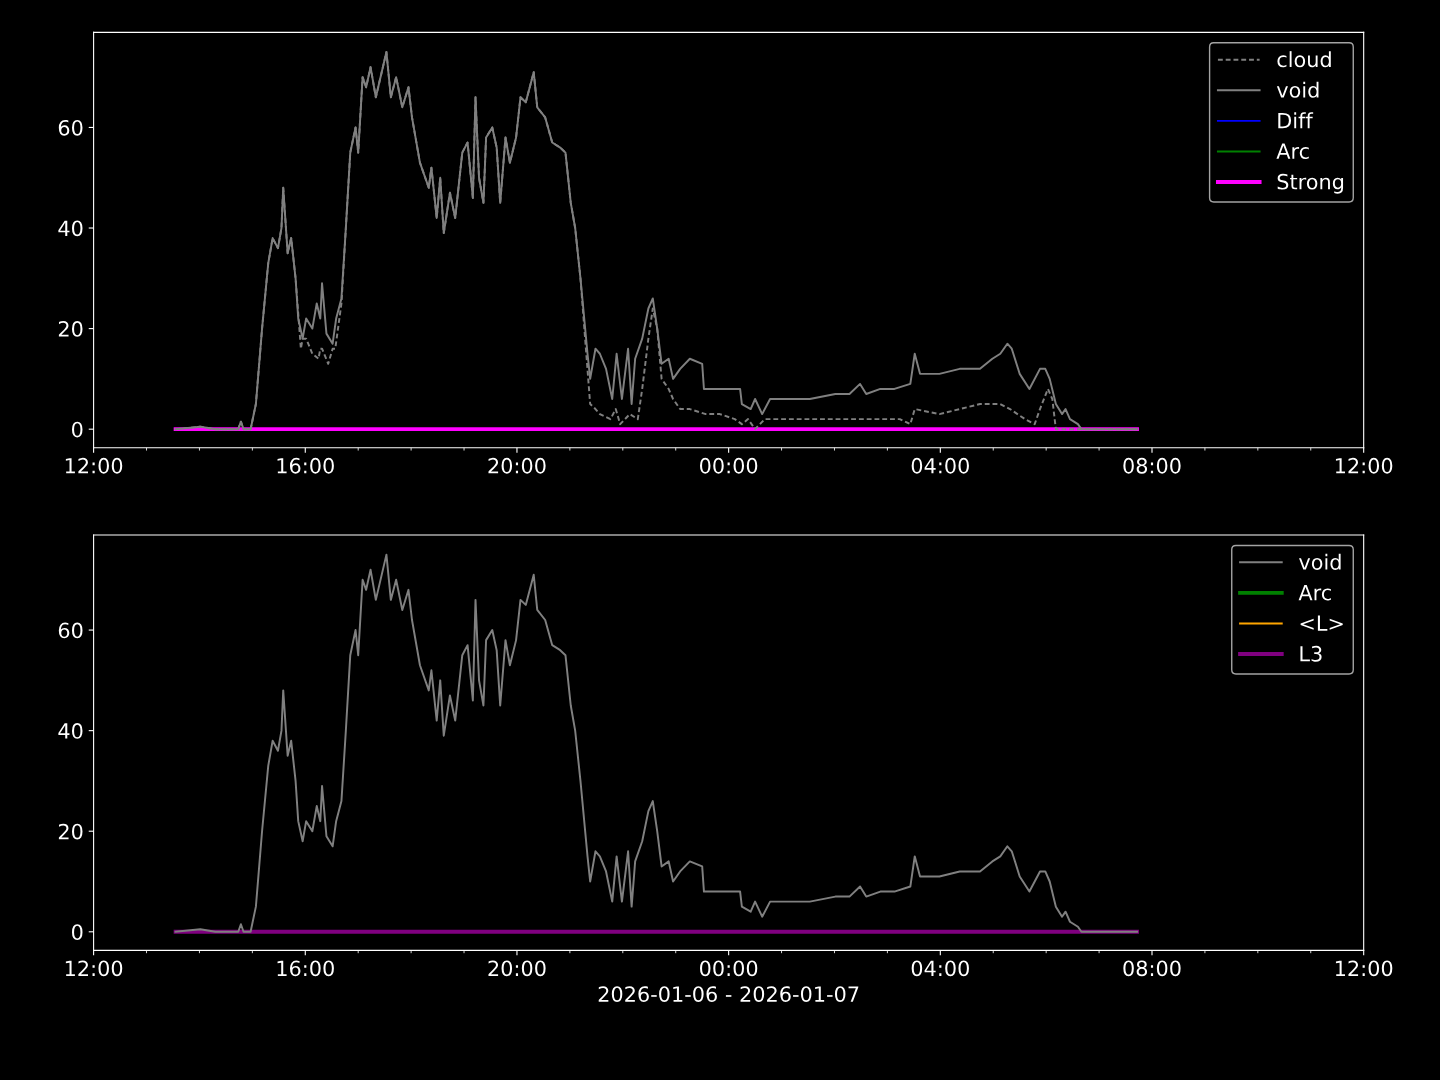 This screenshot has height=1080, width=1440. I want to click on x-axis-title: 2026-01-06 - 2026-01-07, so click(728, 994).